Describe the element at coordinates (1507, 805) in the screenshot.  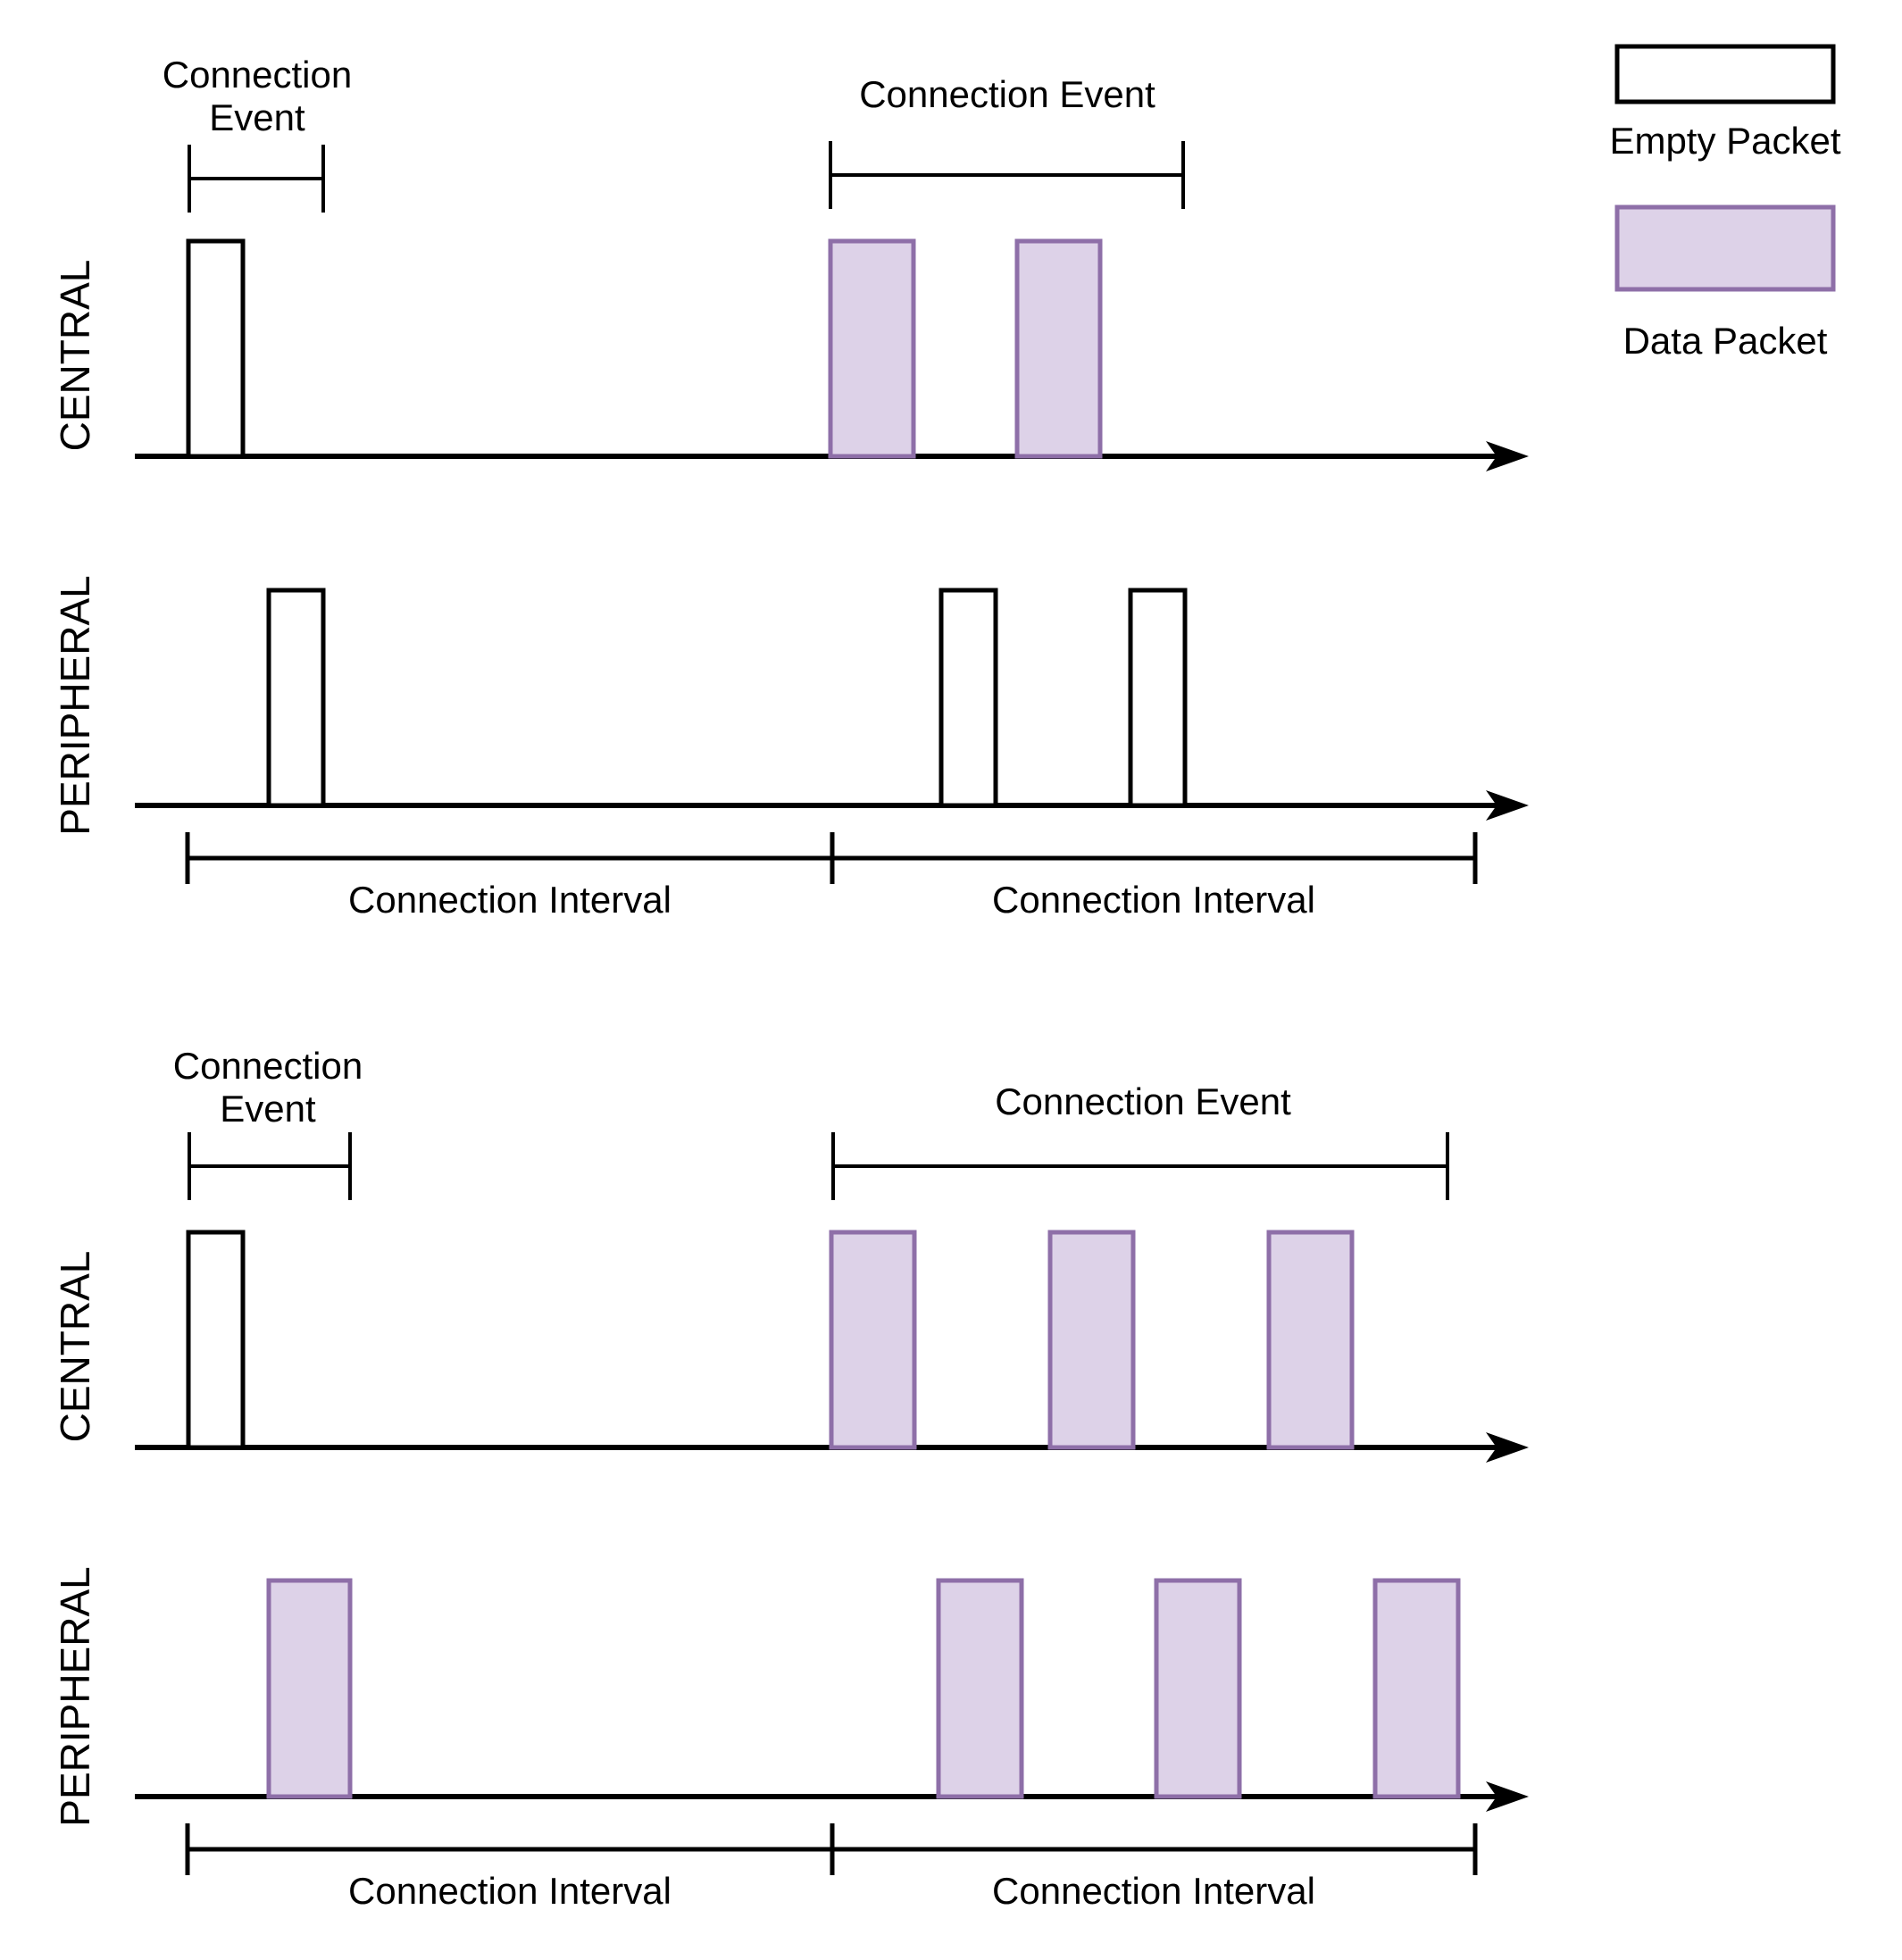
I see `top-peripheral-axis-arrowhead-icon` at that location.